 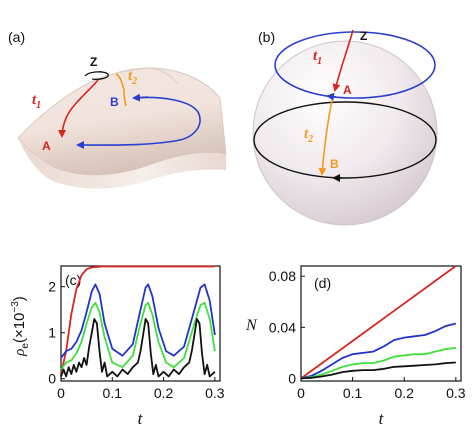 I want to click on chart-d-ylabel: N, so click(x=251, y=325).